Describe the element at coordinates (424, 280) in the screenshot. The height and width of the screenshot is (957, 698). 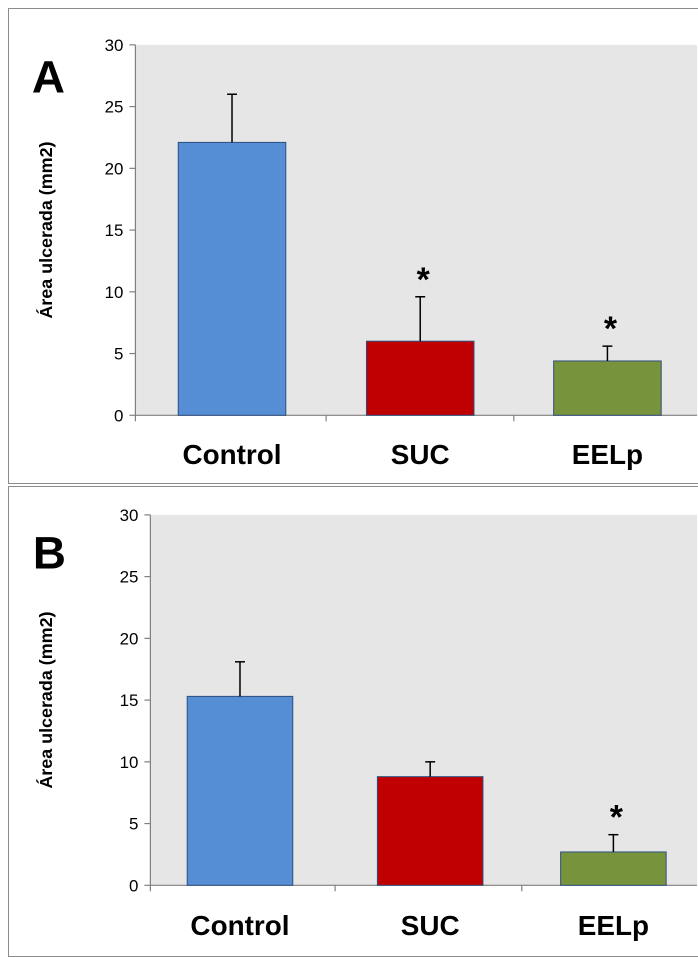
I see `significance-marker-a-suc: *` at that location.